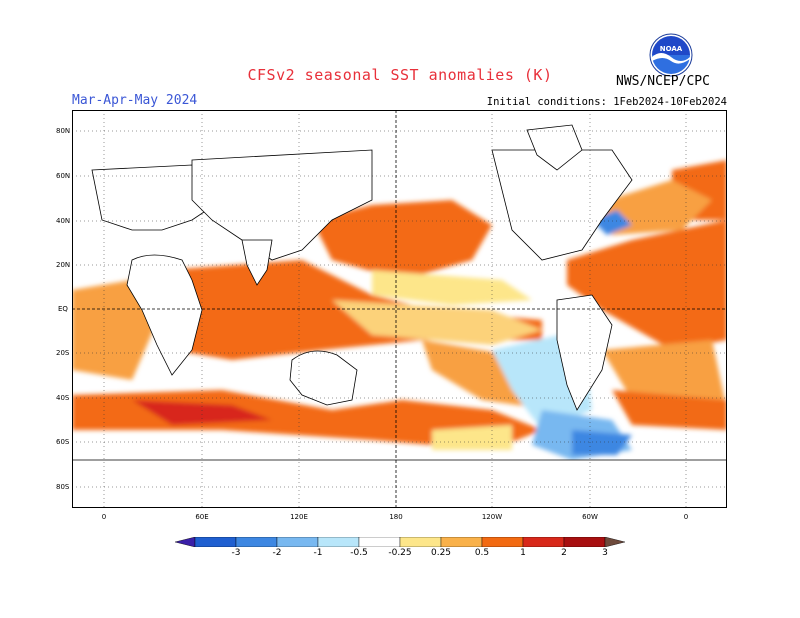  Describe the element at coordinates (614, 542) in the screenshot. I see `colorbar-arrow-high` at that location.